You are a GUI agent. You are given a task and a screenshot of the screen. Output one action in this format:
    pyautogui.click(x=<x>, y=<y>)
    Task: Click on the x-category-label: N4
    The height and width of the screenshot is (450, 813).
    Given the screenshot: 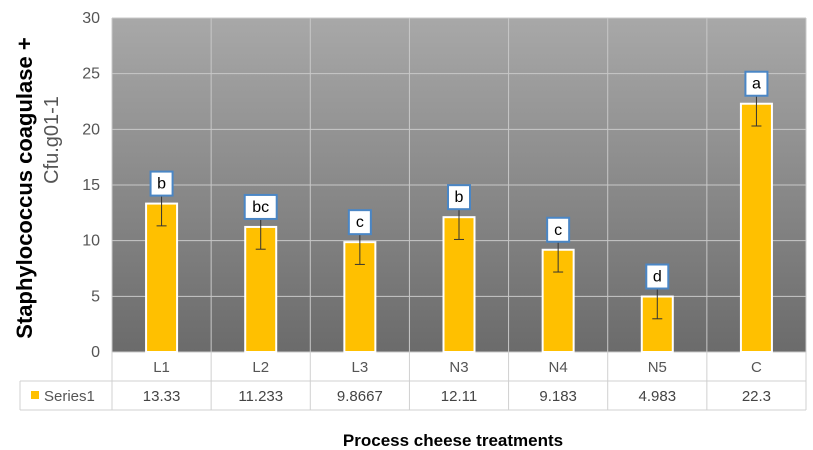 What is the action you would take?
    pyautogui.click(x=558, y=367)
    